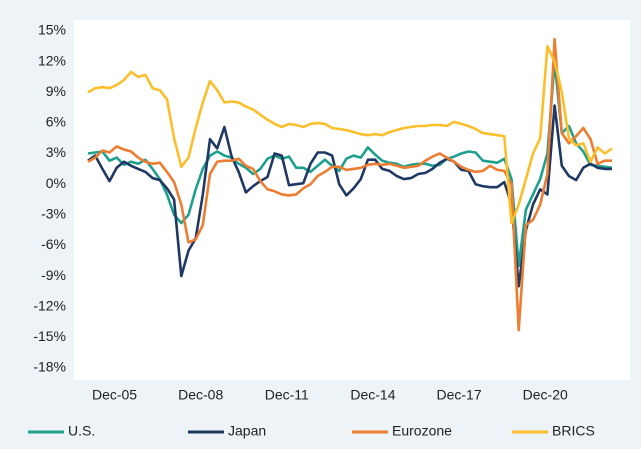  I want to click on x-tick-label: Dec-05, so click(114, 395).